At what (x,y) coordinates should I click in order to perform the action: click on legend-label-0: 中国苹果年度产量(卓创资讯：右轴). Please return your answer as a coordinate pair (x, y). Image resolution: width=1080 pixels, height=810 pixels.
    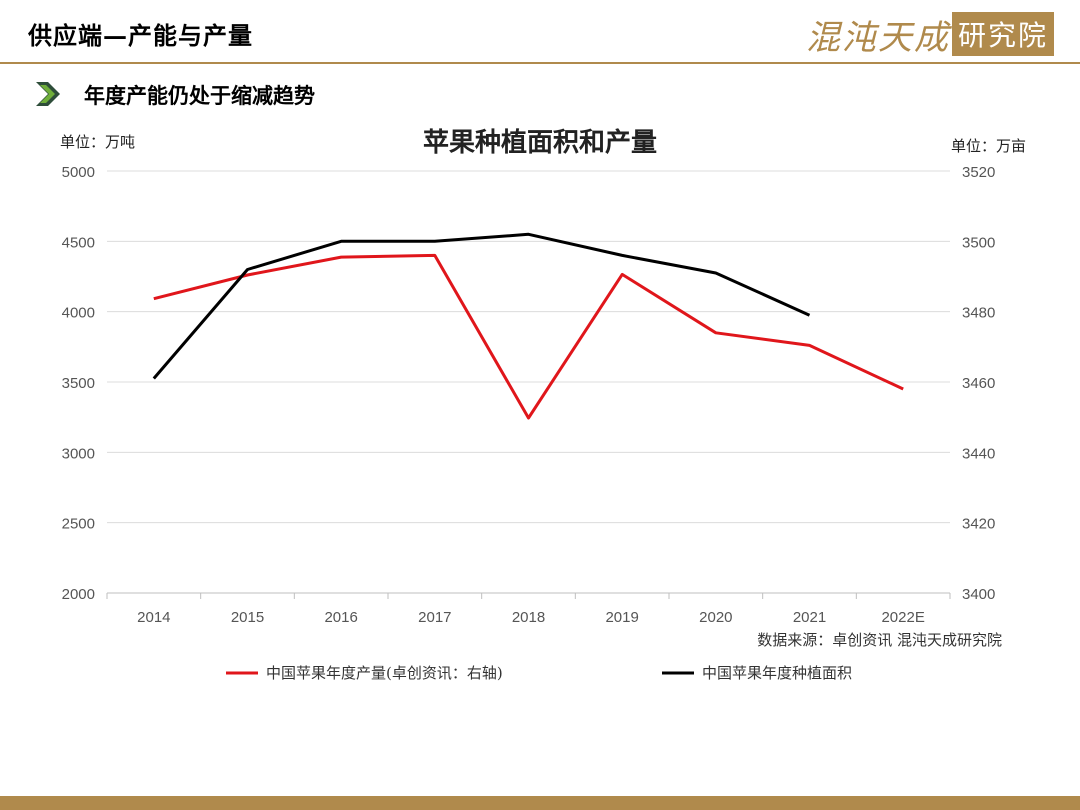
    Looking at the image, I should click on (384, 673).